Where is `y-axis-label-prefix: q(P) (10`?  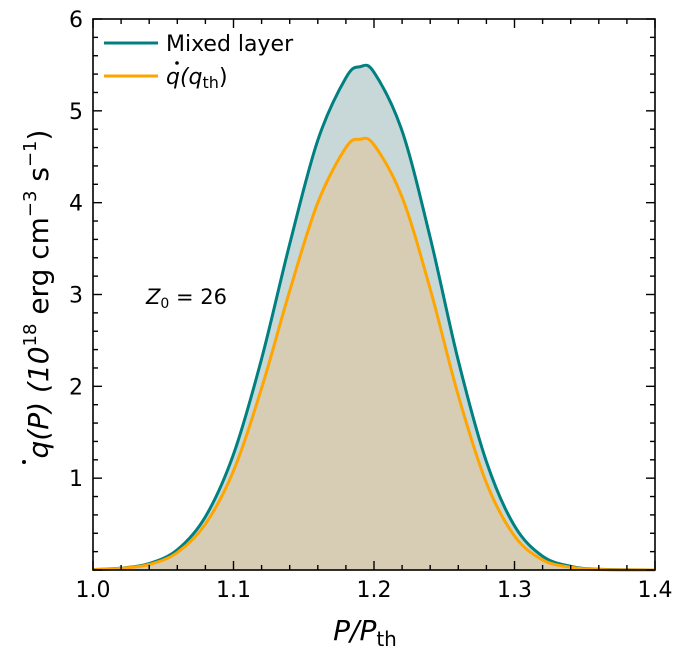
y-axis-label-prefix: q(P) (10 is located at coordinates (38, 402).